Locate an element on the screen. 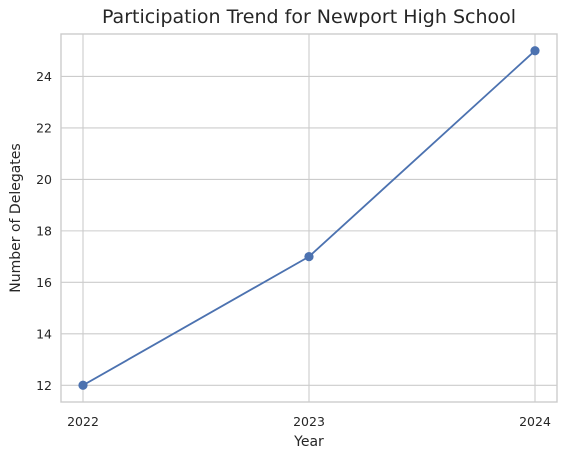 The height and width of the screenshot is (461, 566). y-tick-label: 16 is located at coordinates (44, 282).